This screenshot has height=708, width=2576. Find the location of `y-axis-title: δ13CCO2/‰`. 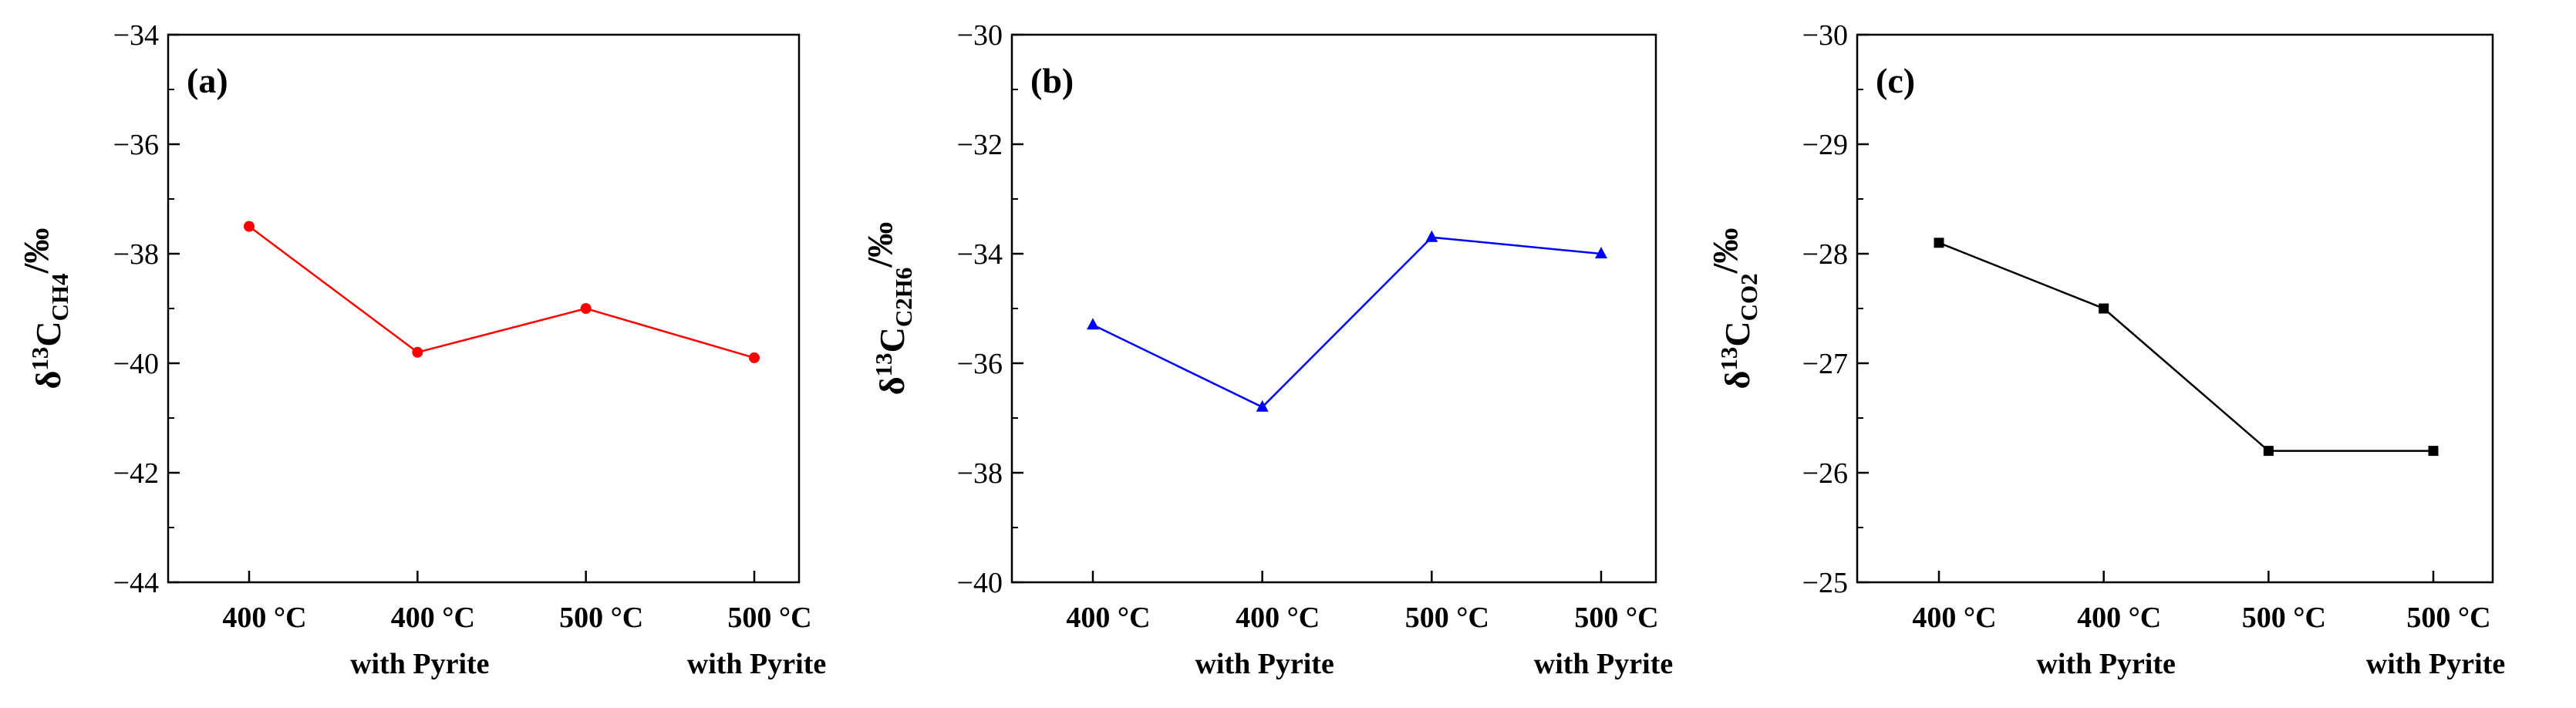

y-axis-title: δ13CCO2/‰ is located at coordinates (1733, 309).